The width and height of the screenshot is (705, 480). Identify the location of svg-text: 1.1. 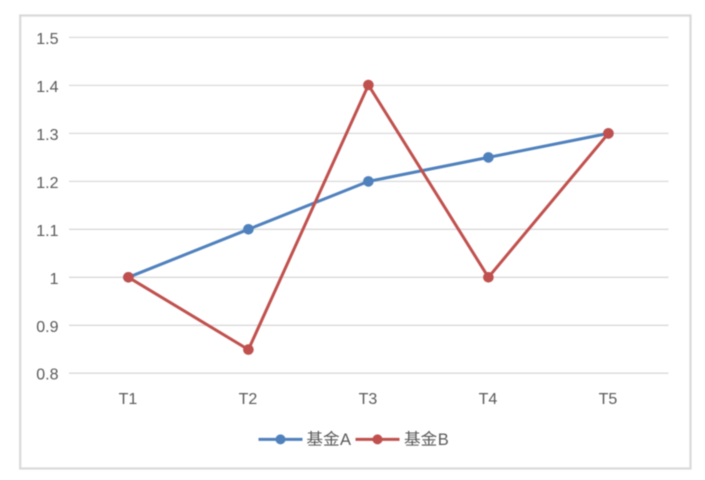
(47, 231).